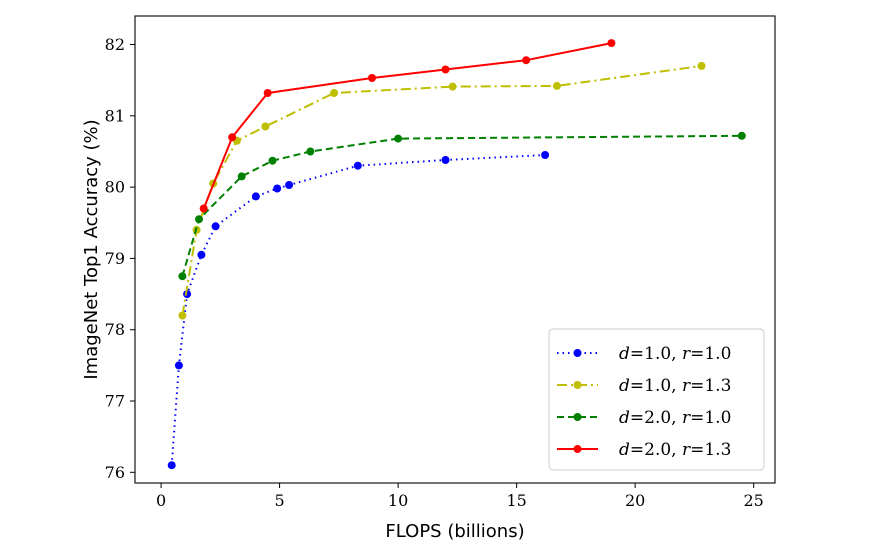 This screenshot has height=560, width=884. I want to click on x-axis-ticks: 0 5 10 15 20 25, so click(460, 496).